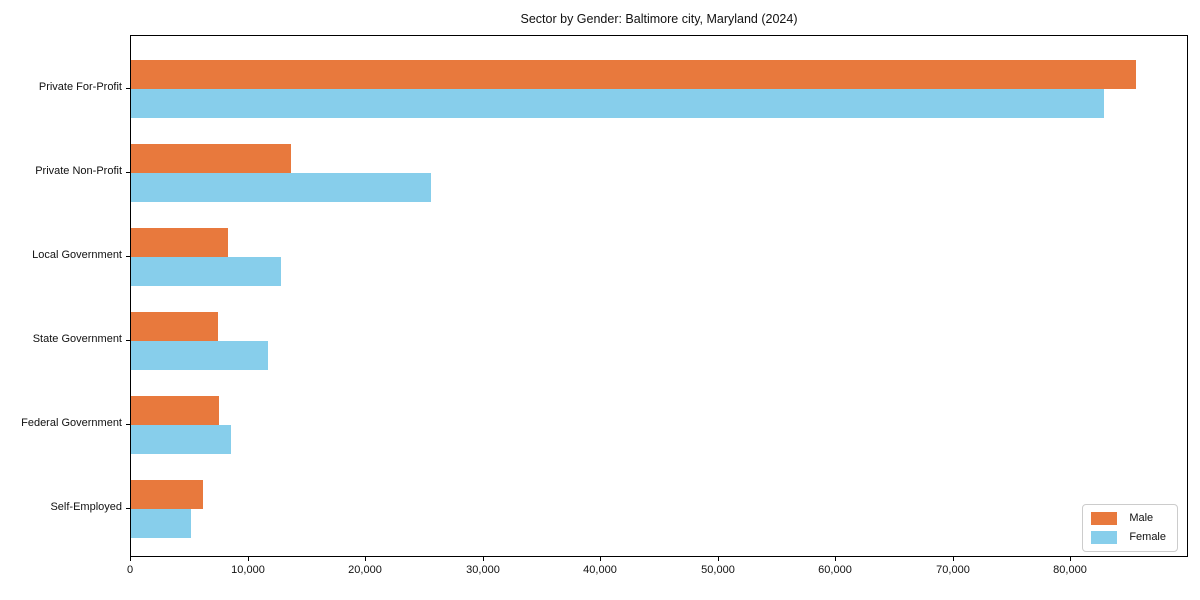 Image resolution: width=1200 pixels, height=600 pixels. What do you see at coordinates (1128, 537) in the screenshot?
I see `legend-item-female: Female` at bounding box center [1128, 537].